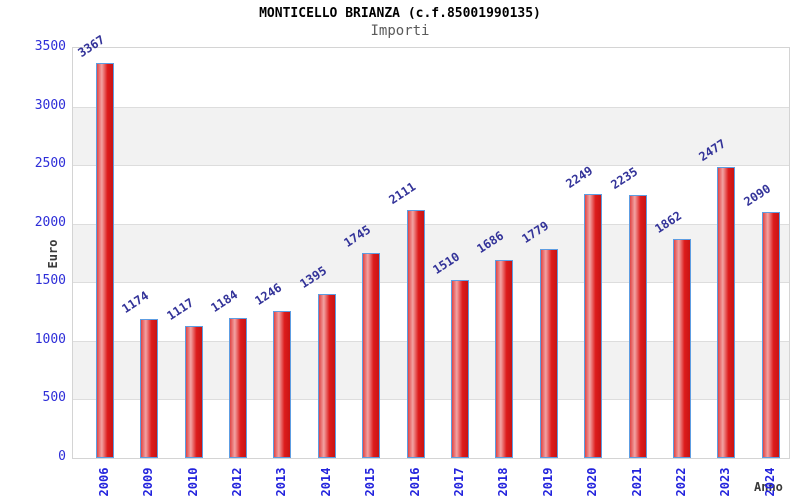 Image resolution: width=800 pixels, height=502 pixels. I want to click on bar-2012, so click(238, 388).